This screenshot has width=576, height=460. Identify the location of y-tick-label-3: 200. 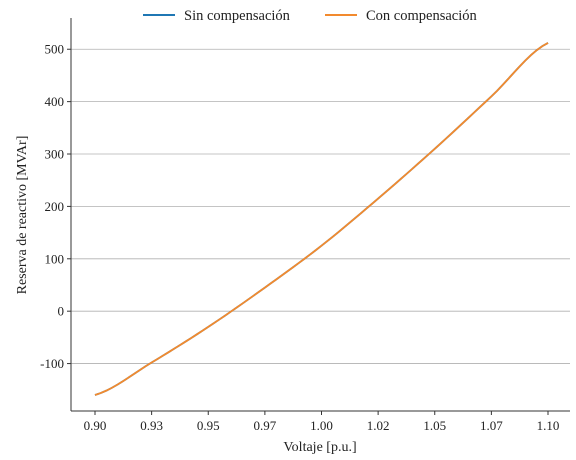
(55, 206).